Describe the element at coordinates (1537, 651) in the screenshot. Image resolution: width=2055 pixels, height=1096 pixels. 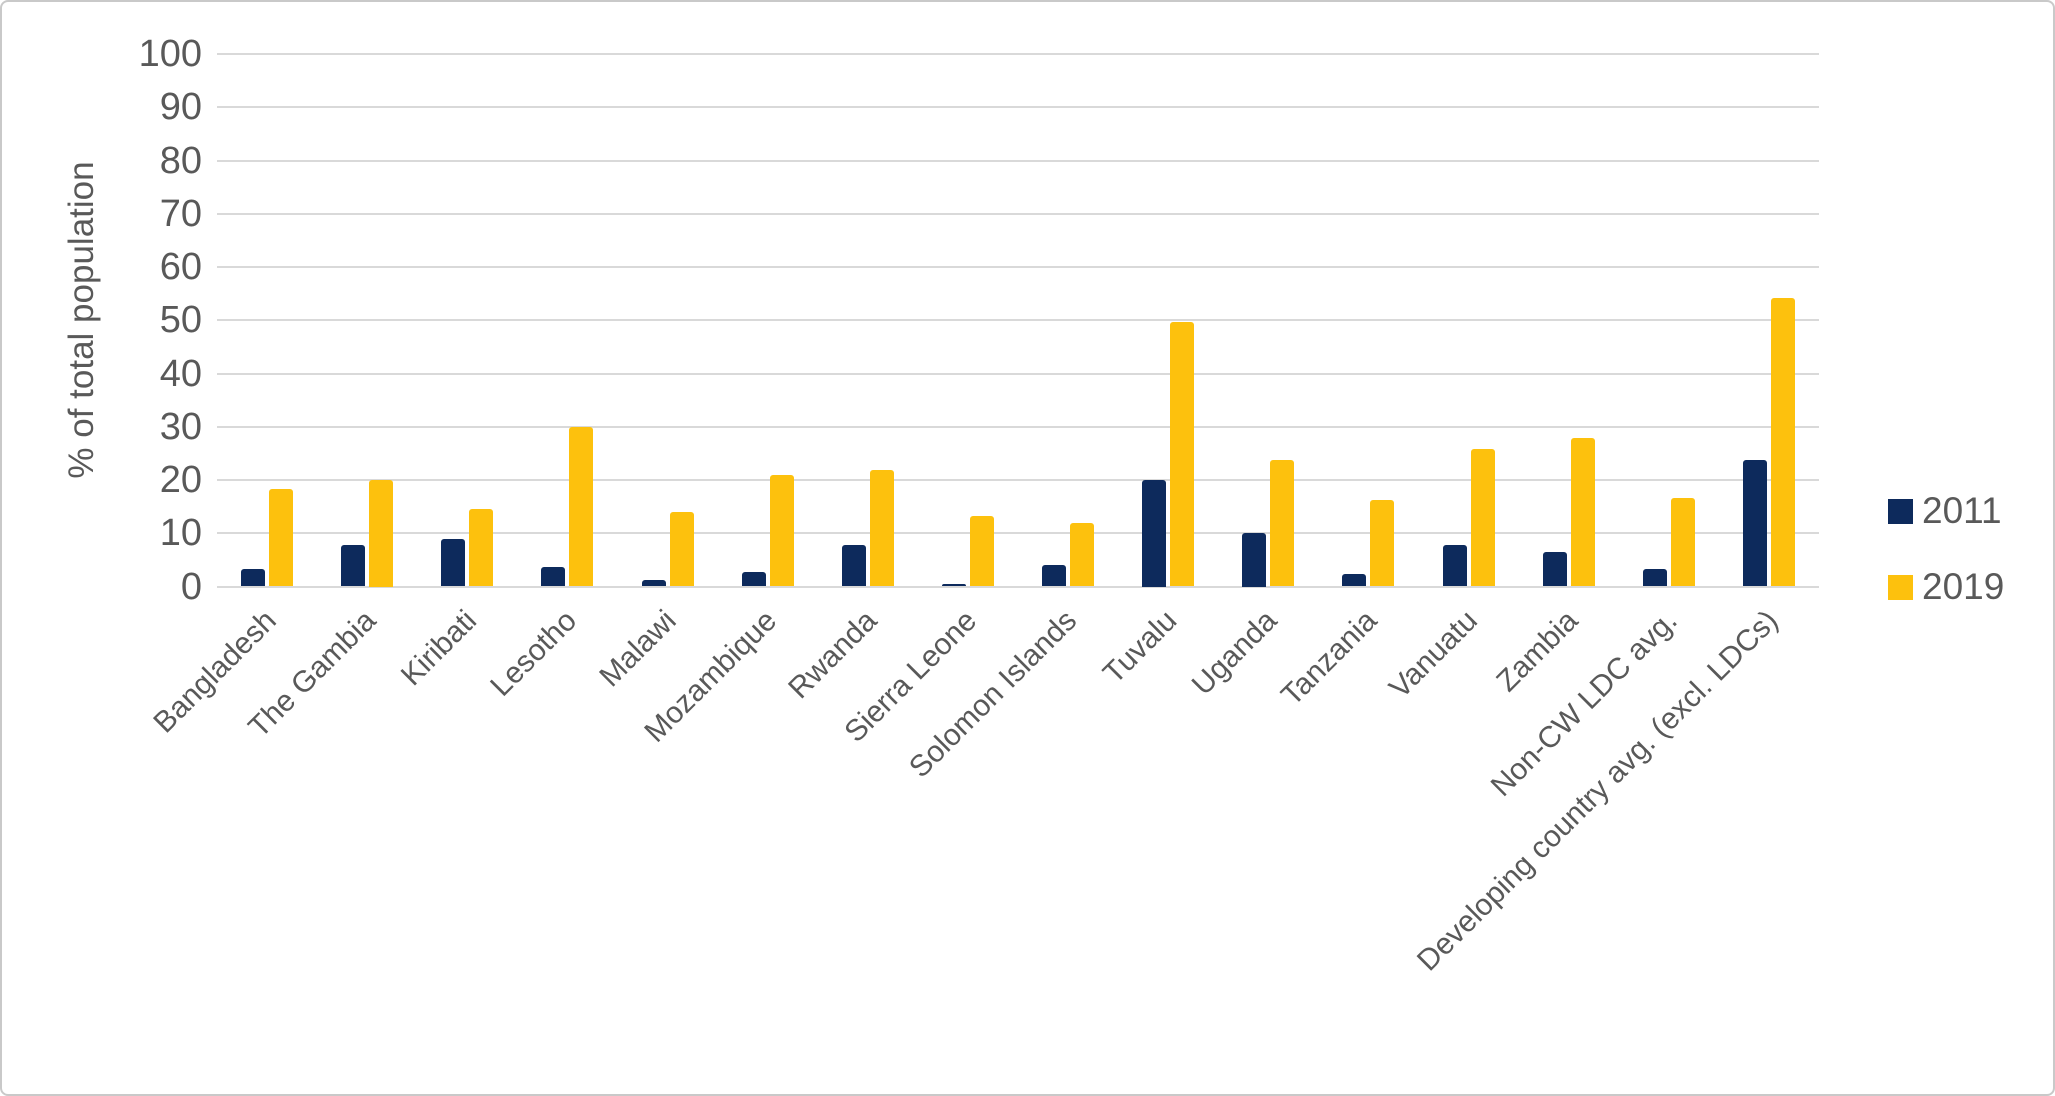
I see `x-tick-label-zambia: Zambia` at that location.